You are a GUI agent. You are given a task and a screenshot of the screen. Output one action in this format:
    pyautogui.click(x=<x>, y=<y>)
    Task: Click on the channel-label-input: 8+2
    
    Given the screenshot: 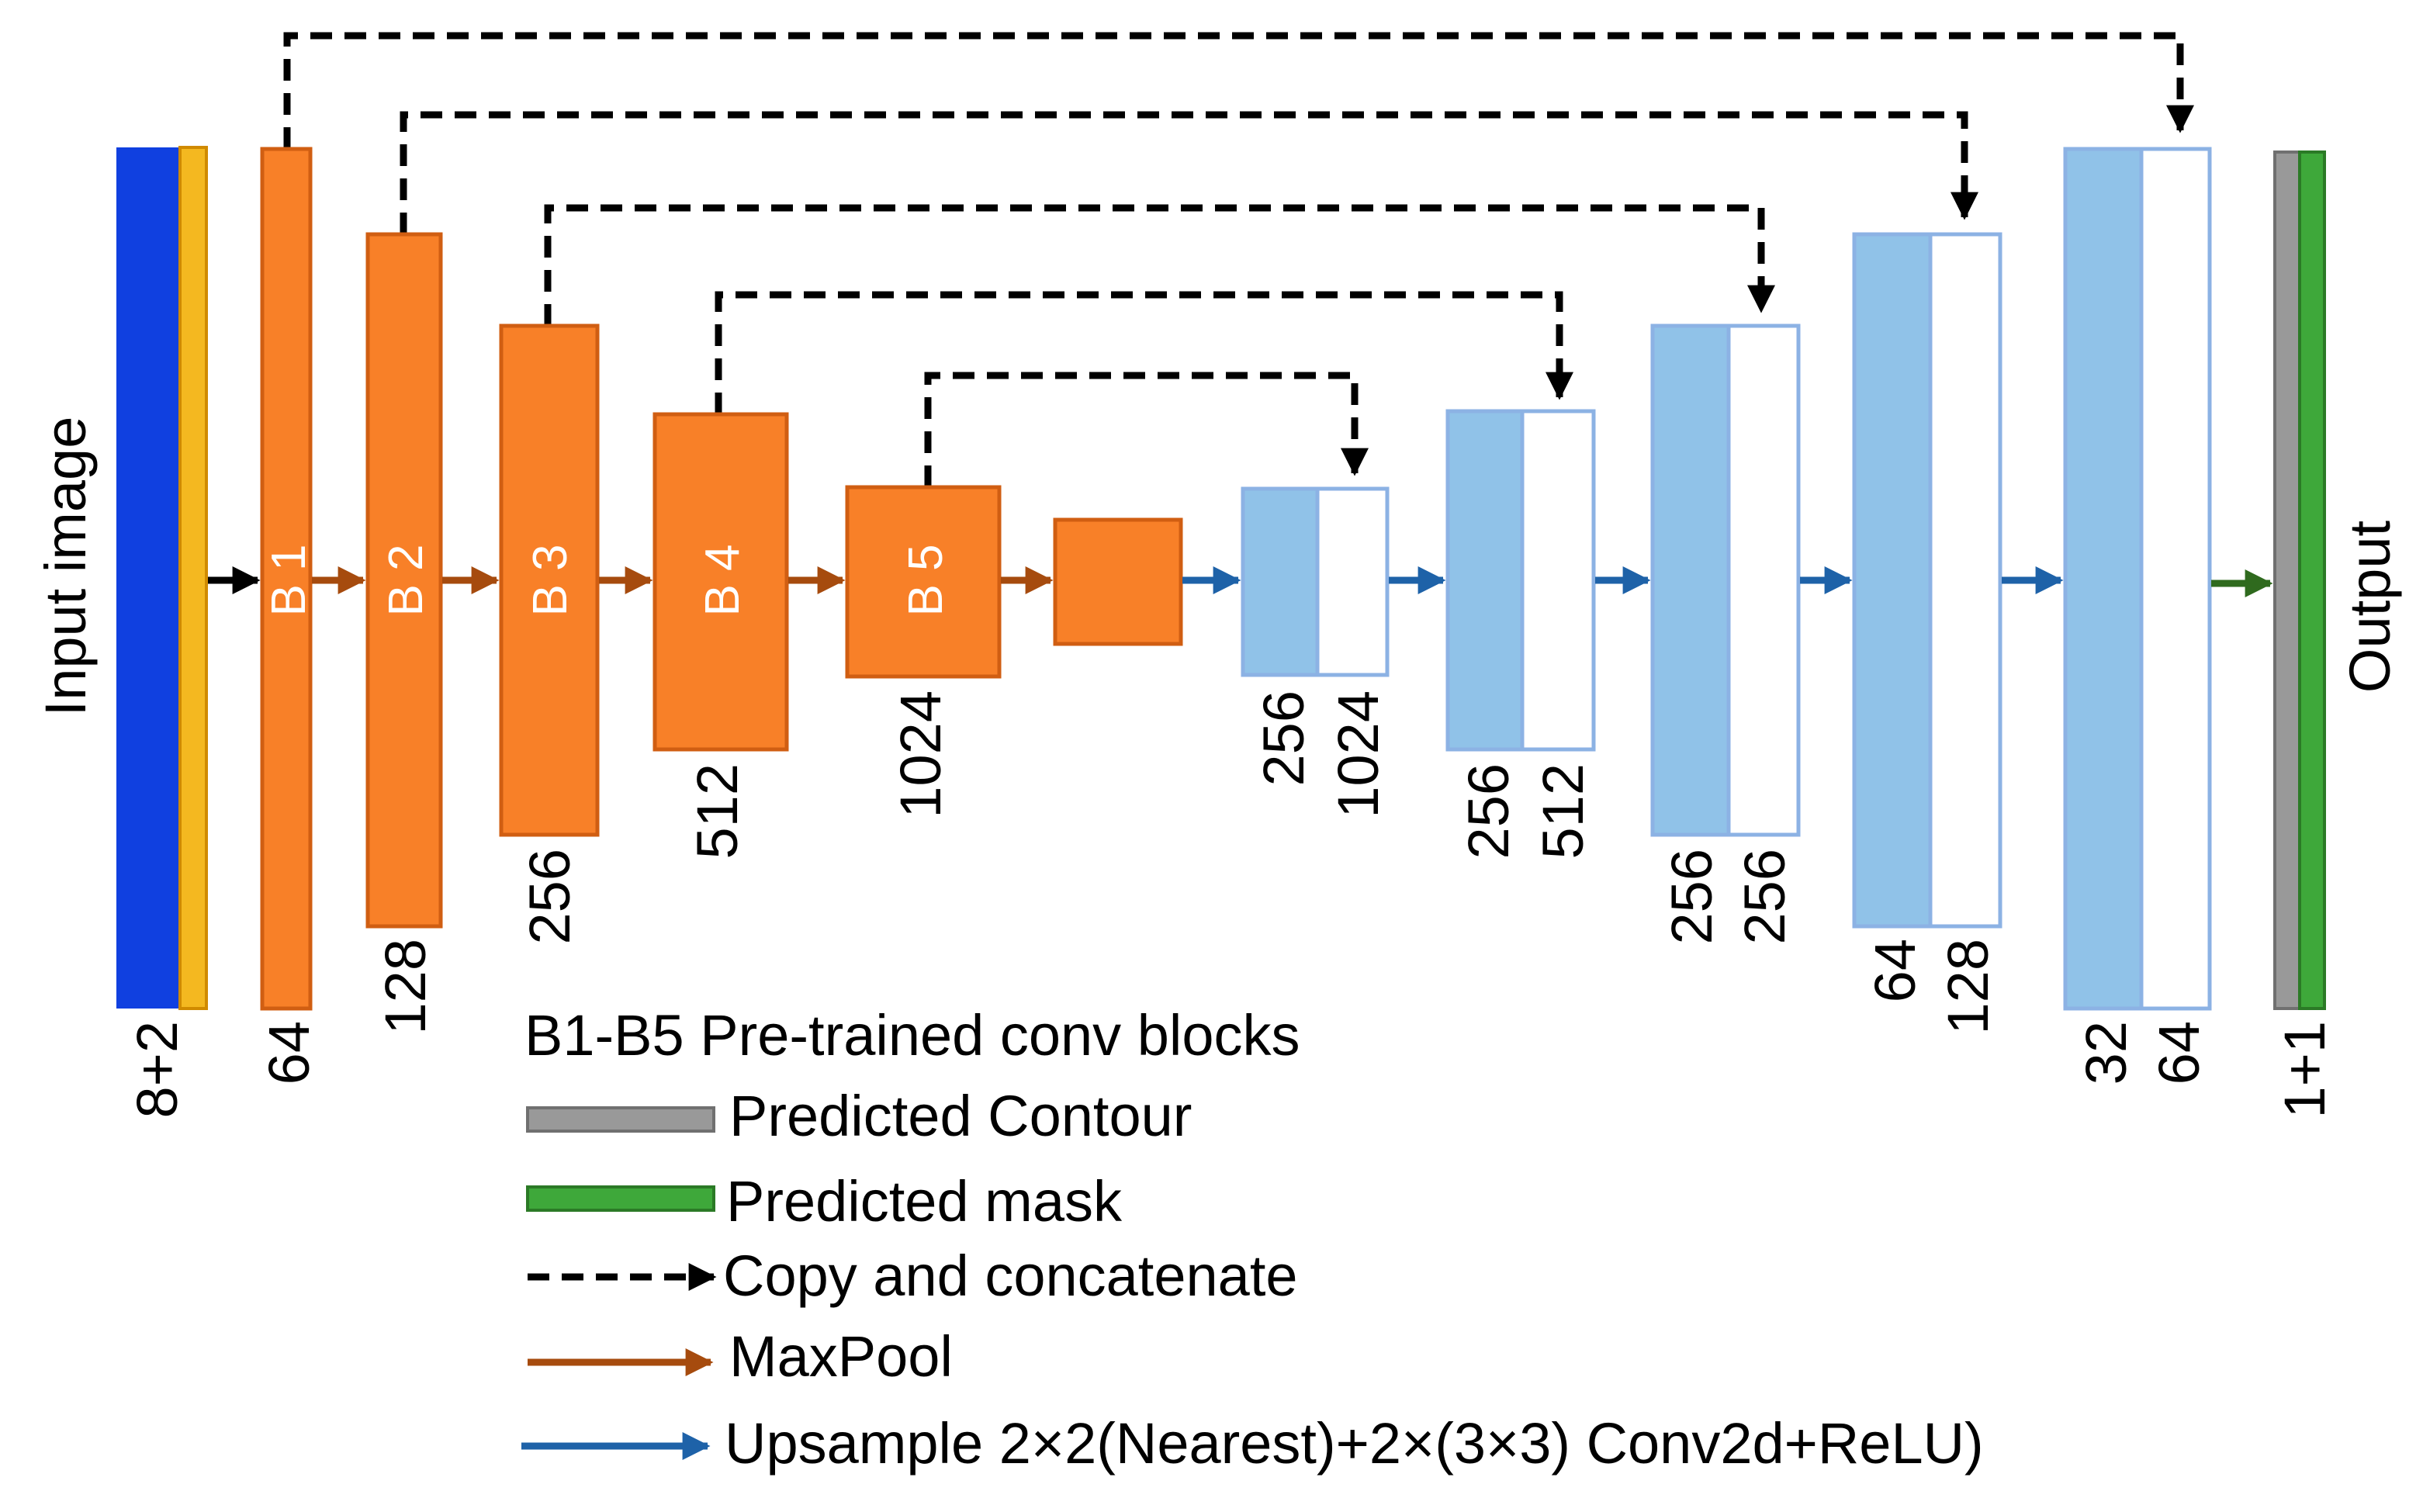 What is the action you would take?
    pyautogui.click(x=157, y=1070)
    